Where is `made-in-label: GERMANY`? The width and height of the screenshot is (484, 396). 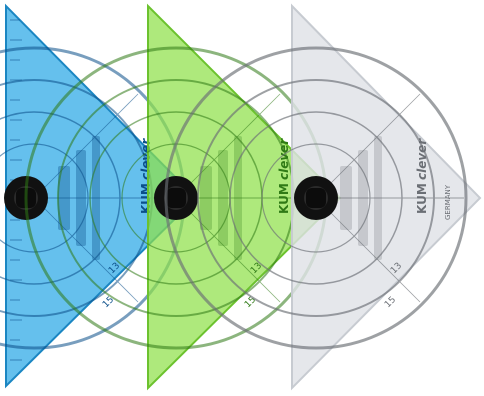
made-in-label: GERMANY is located at coordinates (448, 202).